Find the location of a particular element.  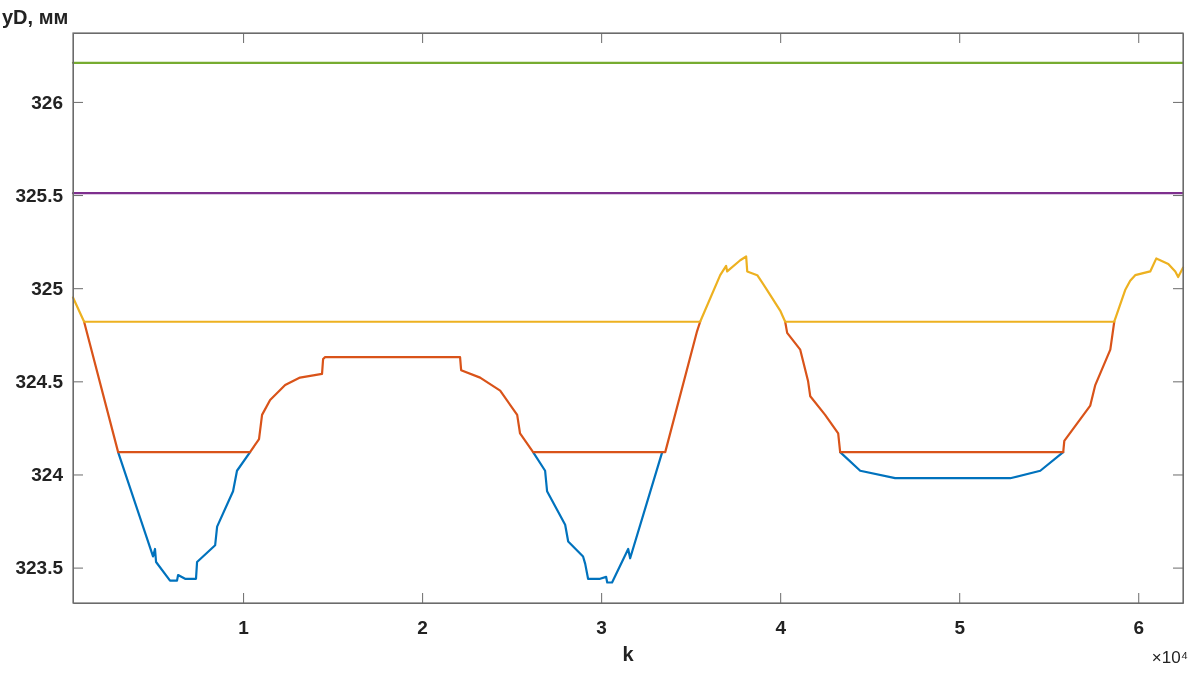

y-tick-label: 324.5 is located at coordinates (39, 381).